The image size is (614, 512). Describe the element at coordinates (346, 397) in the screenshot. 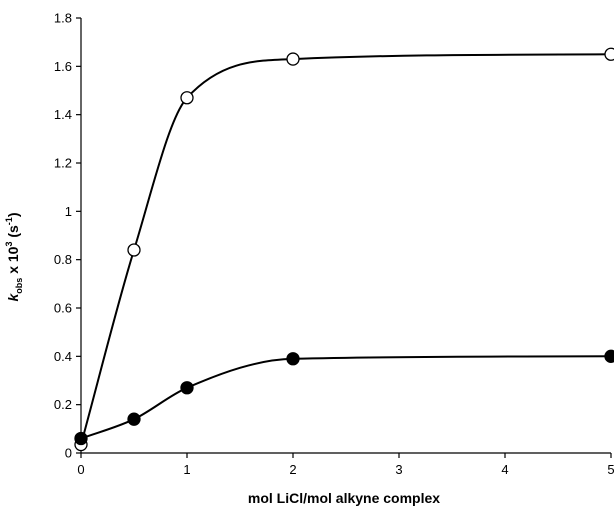

I see `series-1-line` at that location.